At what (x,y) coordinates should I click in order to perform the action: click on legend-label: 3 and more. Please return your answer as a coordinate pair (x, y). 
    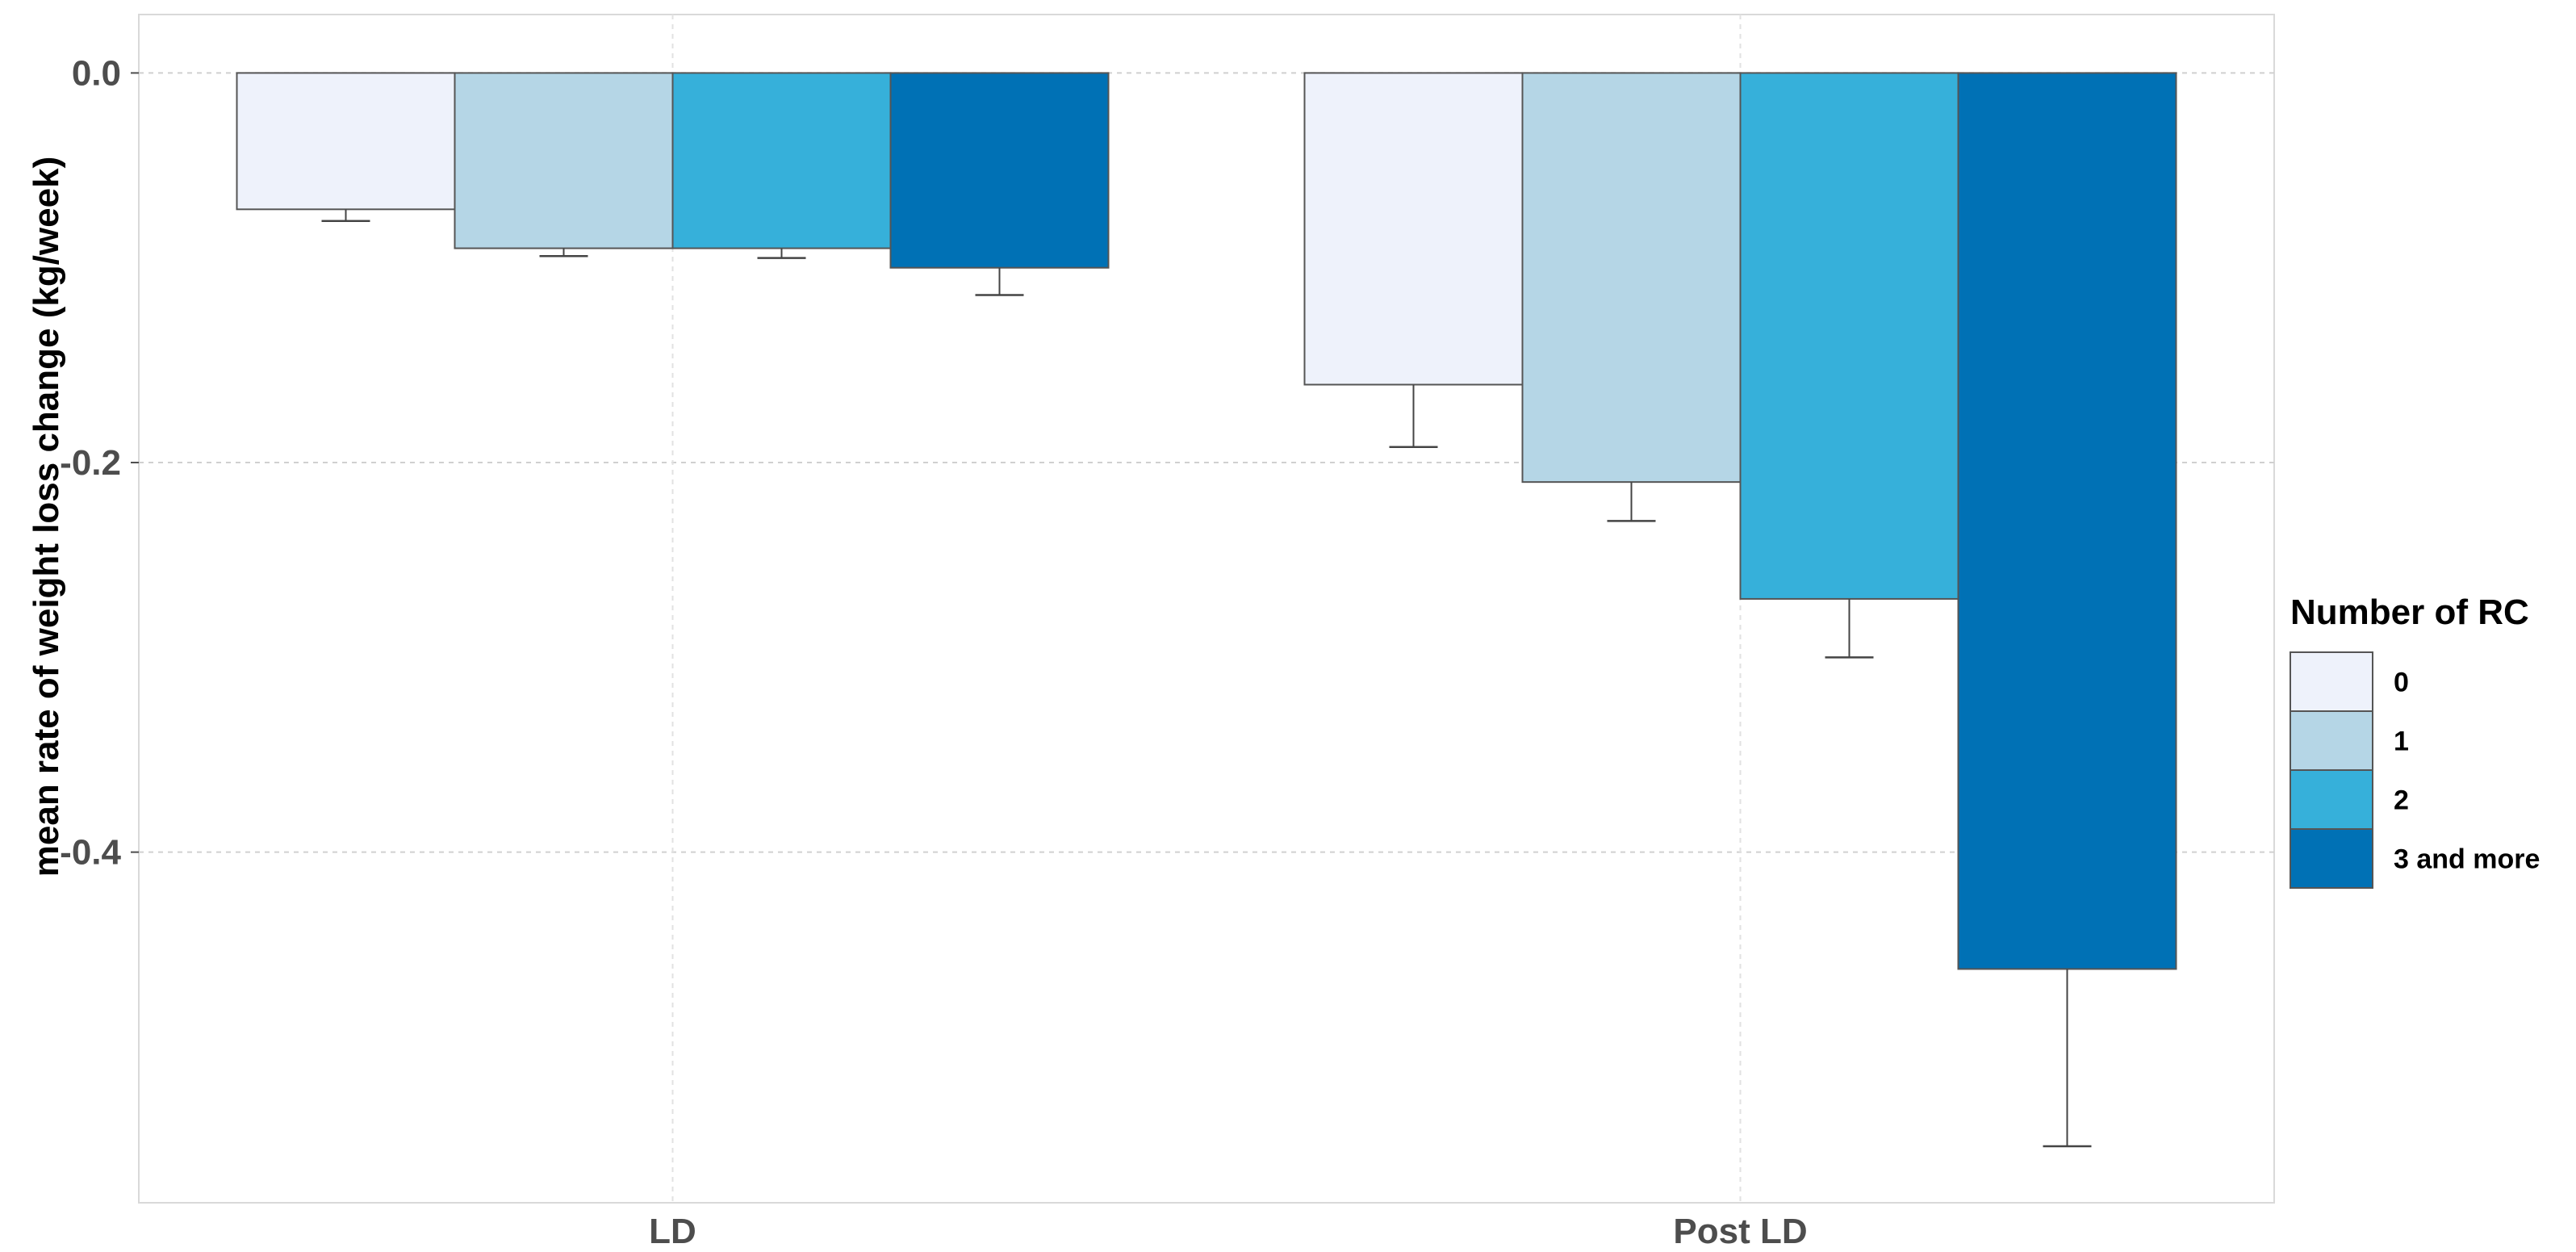
    Looking at the image, I should click on (2467, 859).